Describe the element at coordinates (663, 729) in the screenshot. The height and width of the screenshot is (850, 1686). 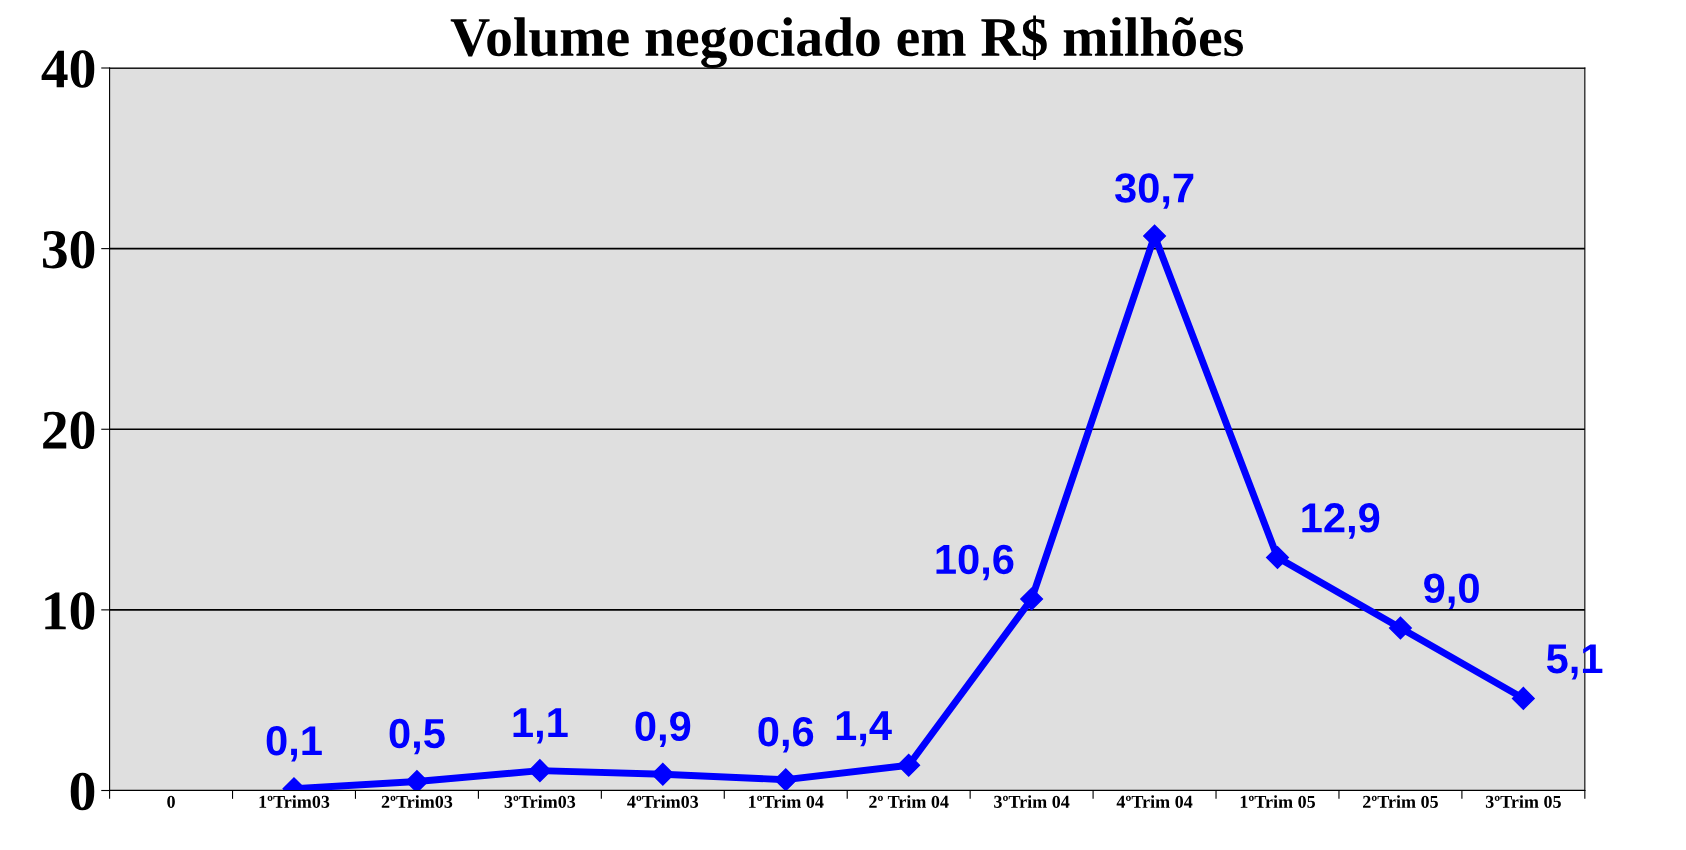
I see `data-label: 0,9` at that location.